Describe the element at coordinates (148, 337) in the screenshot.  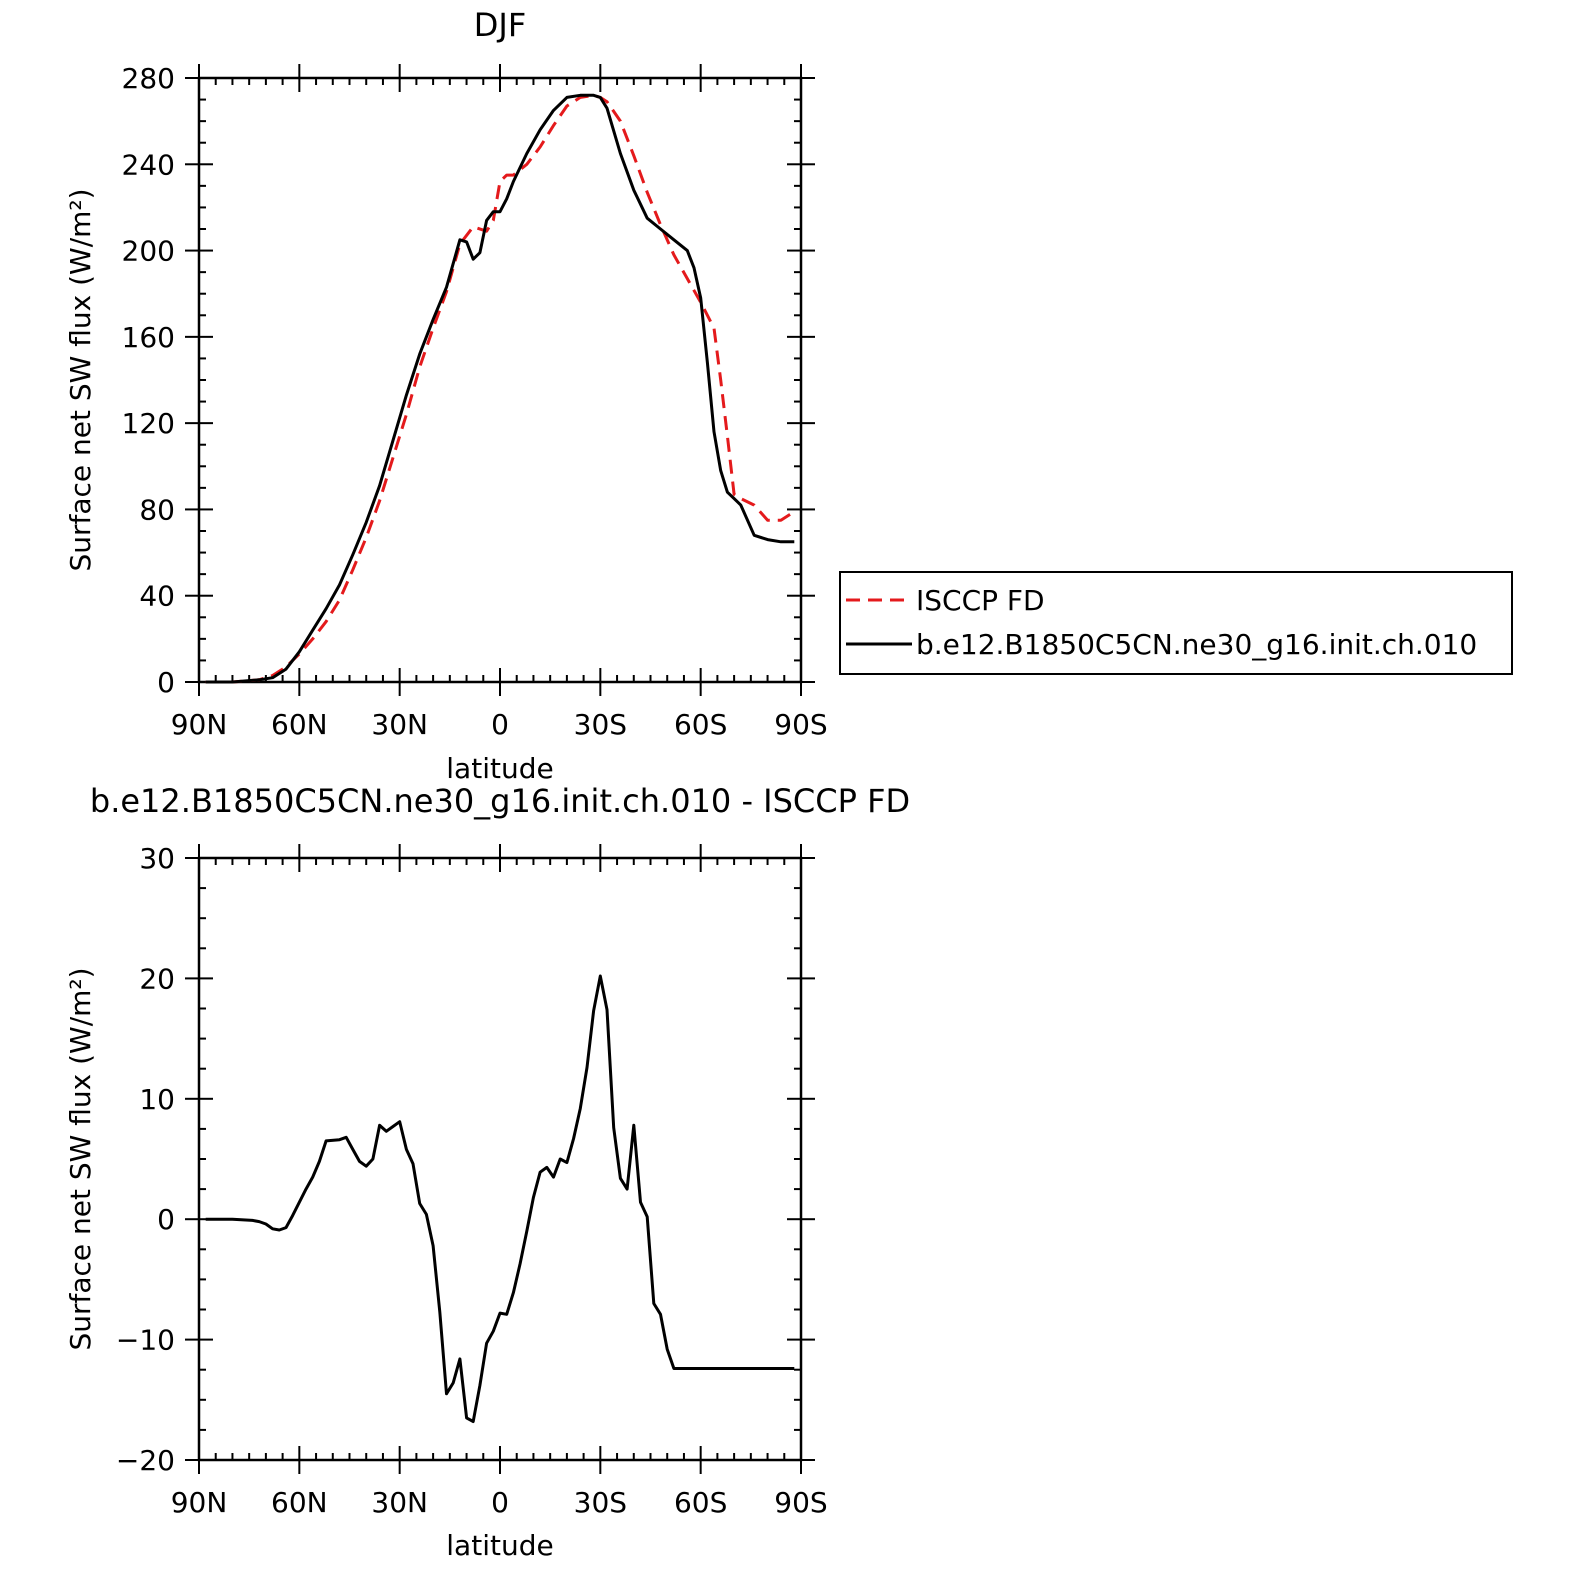
I see `y-tick-label: 160` at that location.